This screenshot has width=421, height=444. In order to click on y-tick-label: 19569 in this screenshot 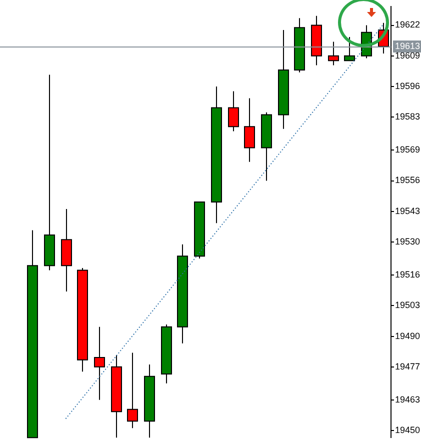, I will do `click(407, 149)`.